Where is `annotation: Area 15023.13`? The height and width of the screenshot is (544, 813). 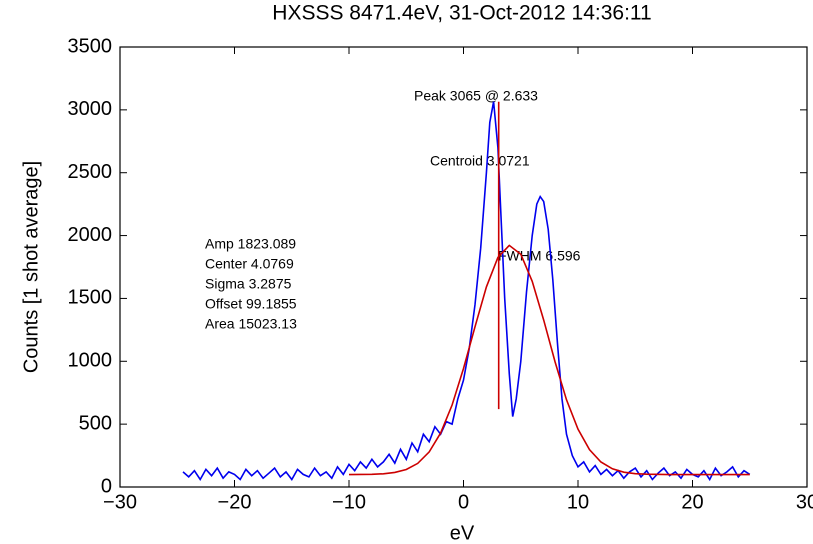
annotation: Area 15023.13 is located at coordinates (251, 324).